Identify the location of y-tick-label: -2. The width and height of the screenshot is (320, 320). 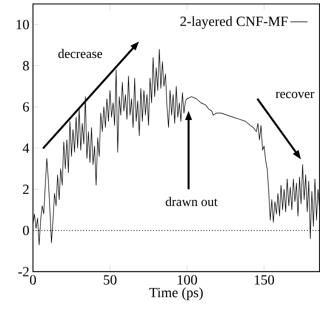
(23, 271).